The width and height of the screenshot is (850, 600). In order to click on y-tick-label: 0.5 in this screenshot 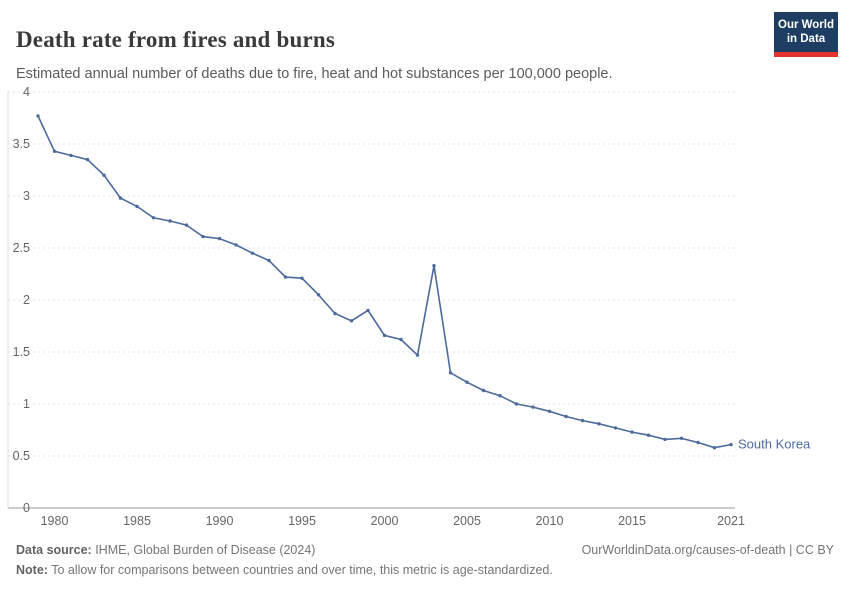, I will do `click(21, 456)`.